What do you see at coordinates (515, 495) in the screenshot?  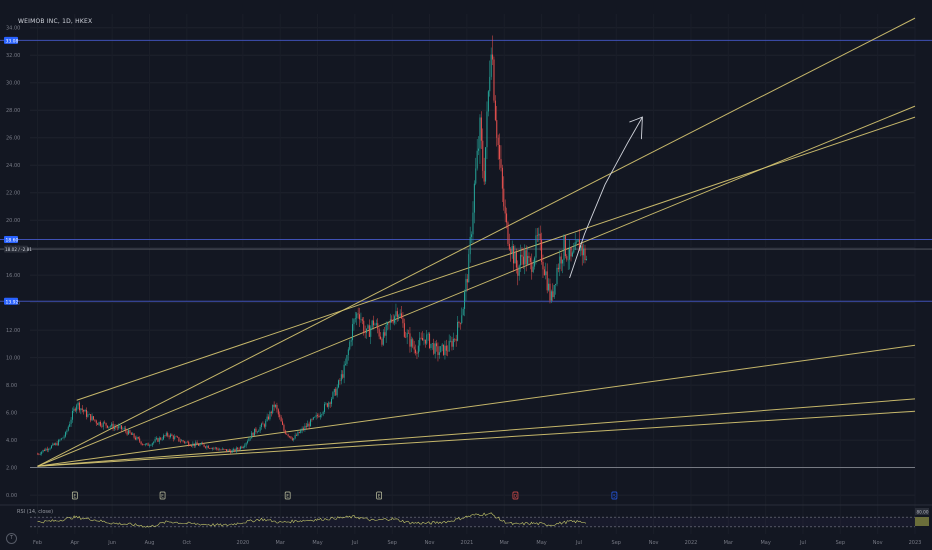 I see `event-marker` at bounding box center [515, 495].